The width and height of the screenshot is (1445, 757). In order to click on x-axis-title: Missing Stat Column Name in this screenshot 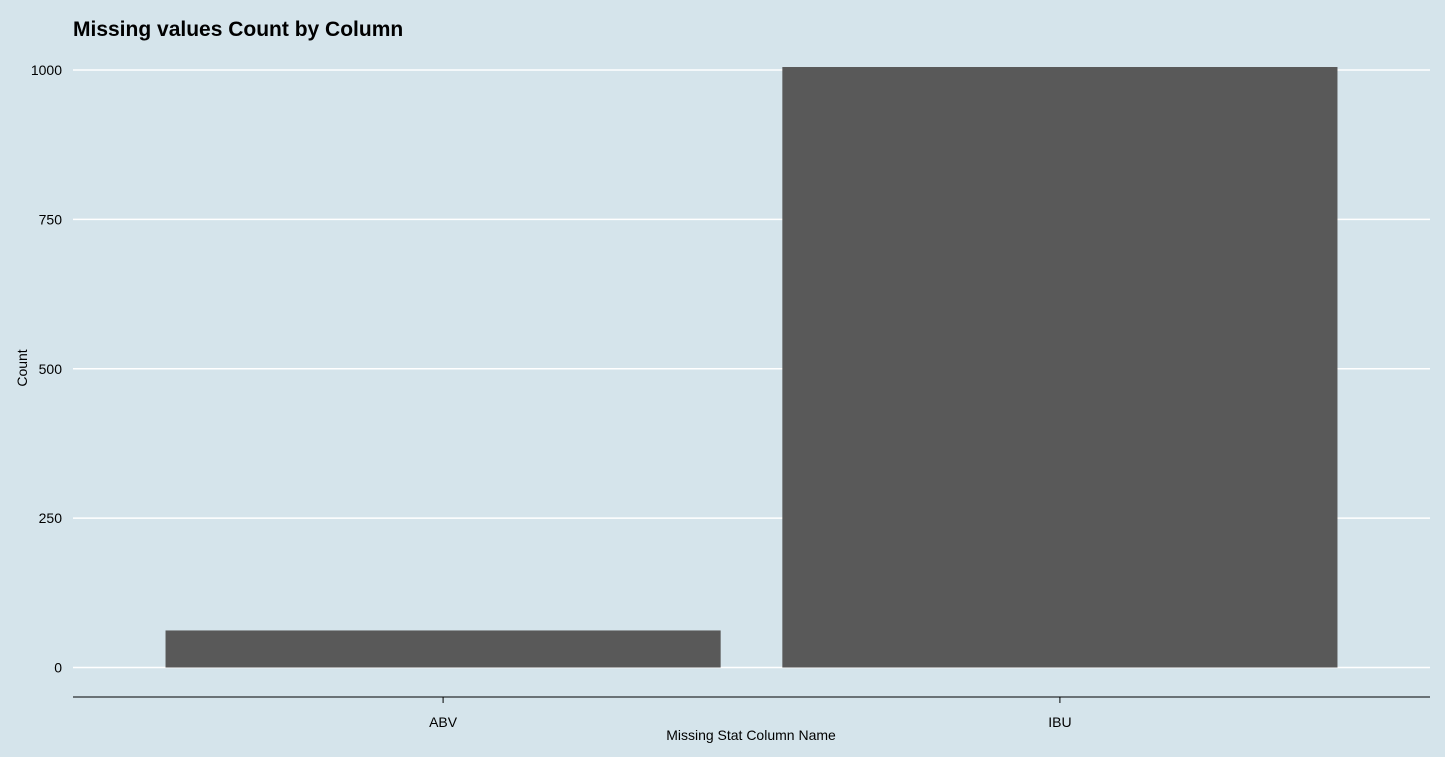, I will do `click(751, 735)`.